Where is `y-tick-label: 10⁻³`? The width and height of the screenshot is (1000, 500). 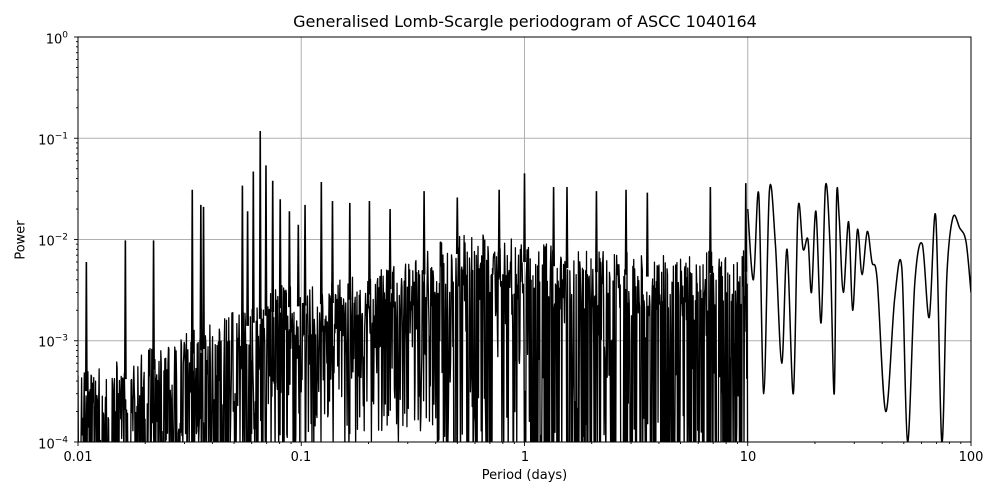
y-tick-label: 10⁻³ is located at coordinates (53, 342).